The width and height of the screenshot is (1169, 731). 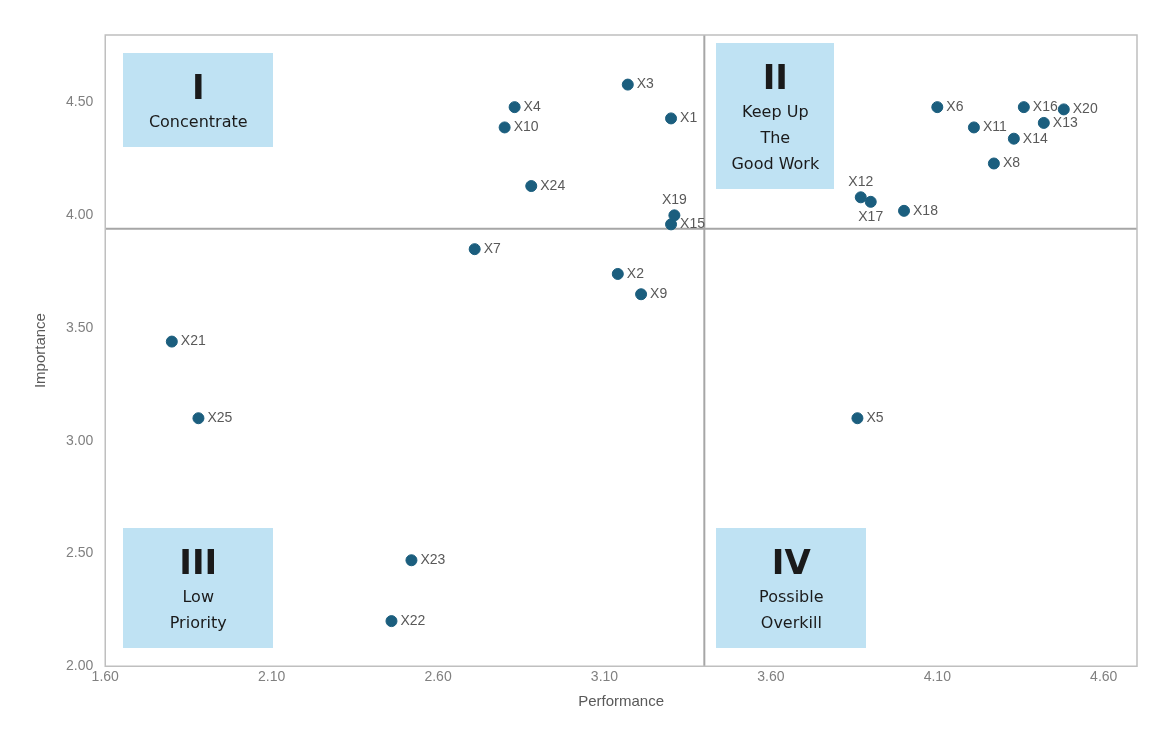 I want to click on note-box: IV Possible Overkill, so click(x=791, y=588).